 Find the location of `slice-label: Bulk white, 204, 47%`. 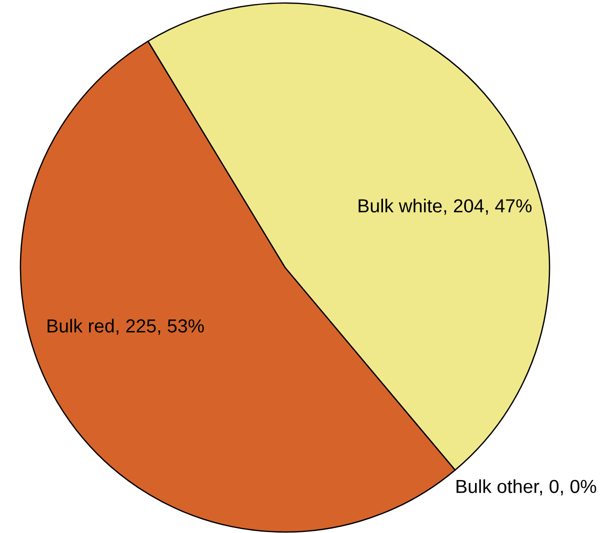

slice-label: Bulk white, 204, 47% is located at coordinates (445, 206).